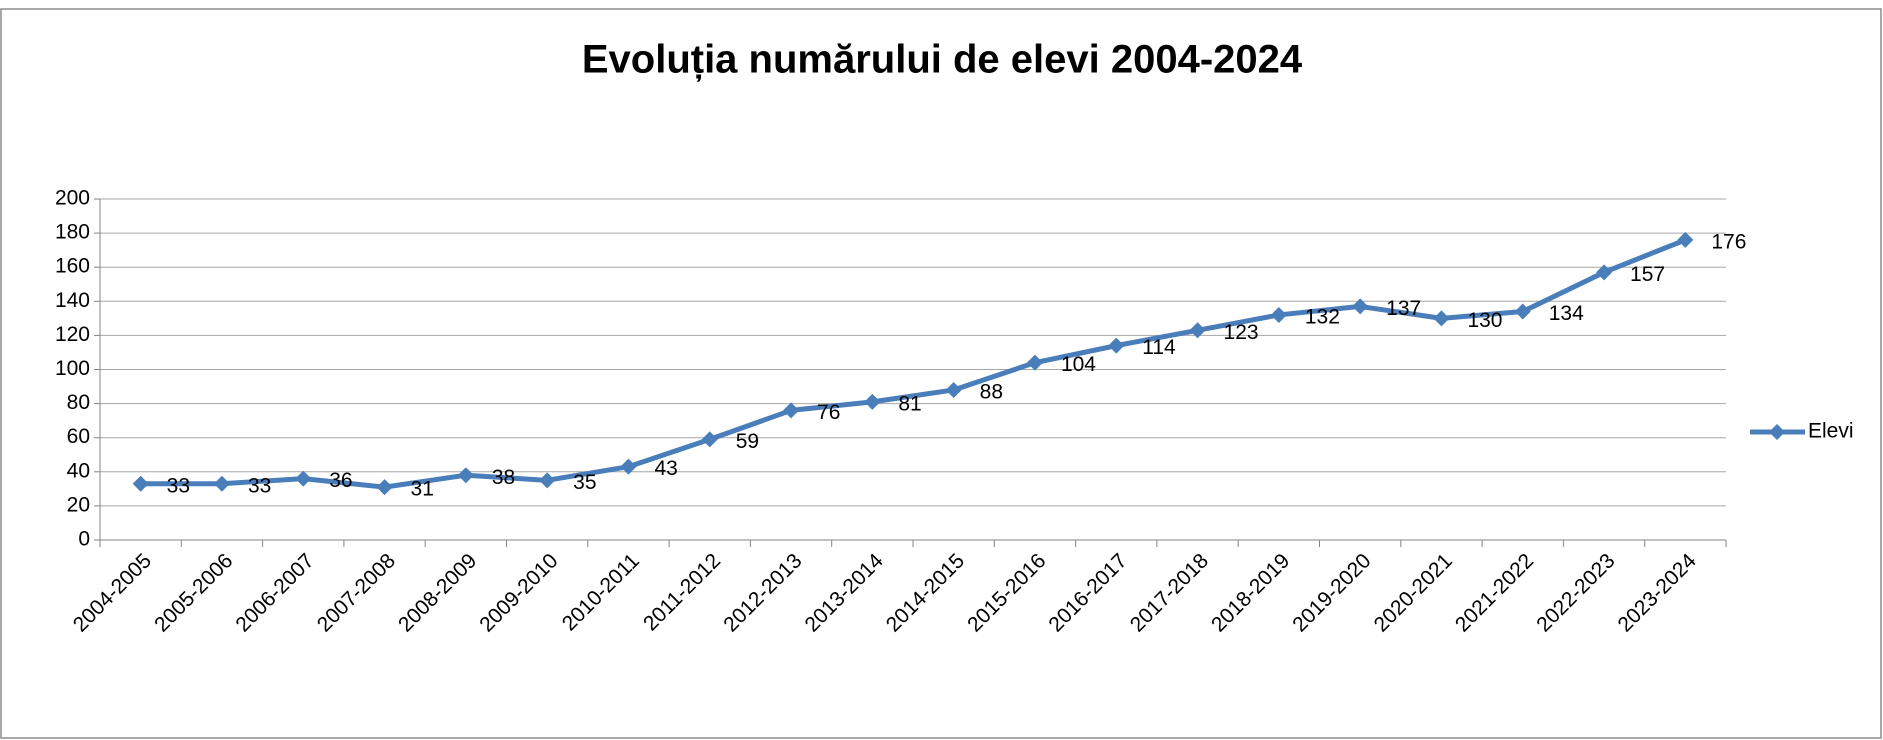  Describe the element at coordinates (1777, 432) in the screenshot. I see `legend-marker` at that location.